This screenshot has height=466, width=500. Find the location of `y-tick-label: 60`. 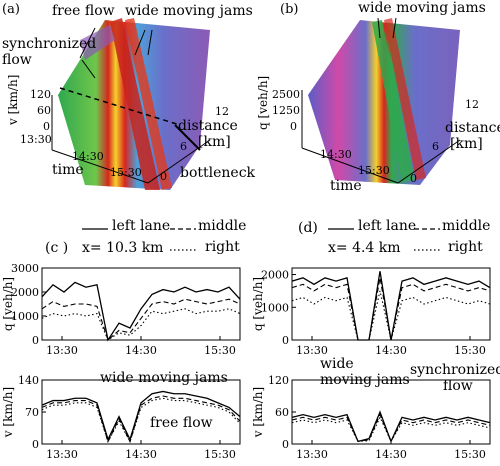

y-tick-label: 60 is located at coordinates (282, 412).